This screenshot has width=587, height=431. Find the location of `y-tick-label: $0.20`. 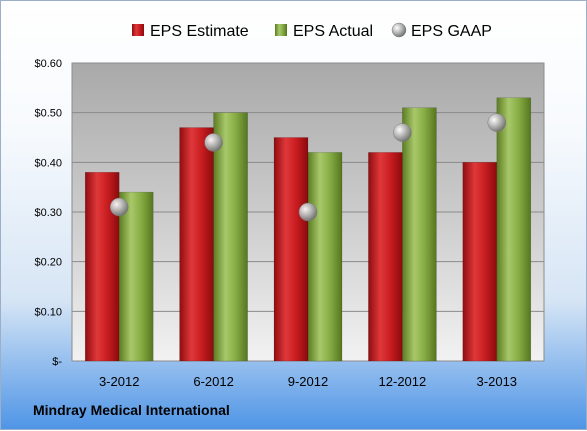

y-tick-label: $0.20 is located at coordinates (48, 263).